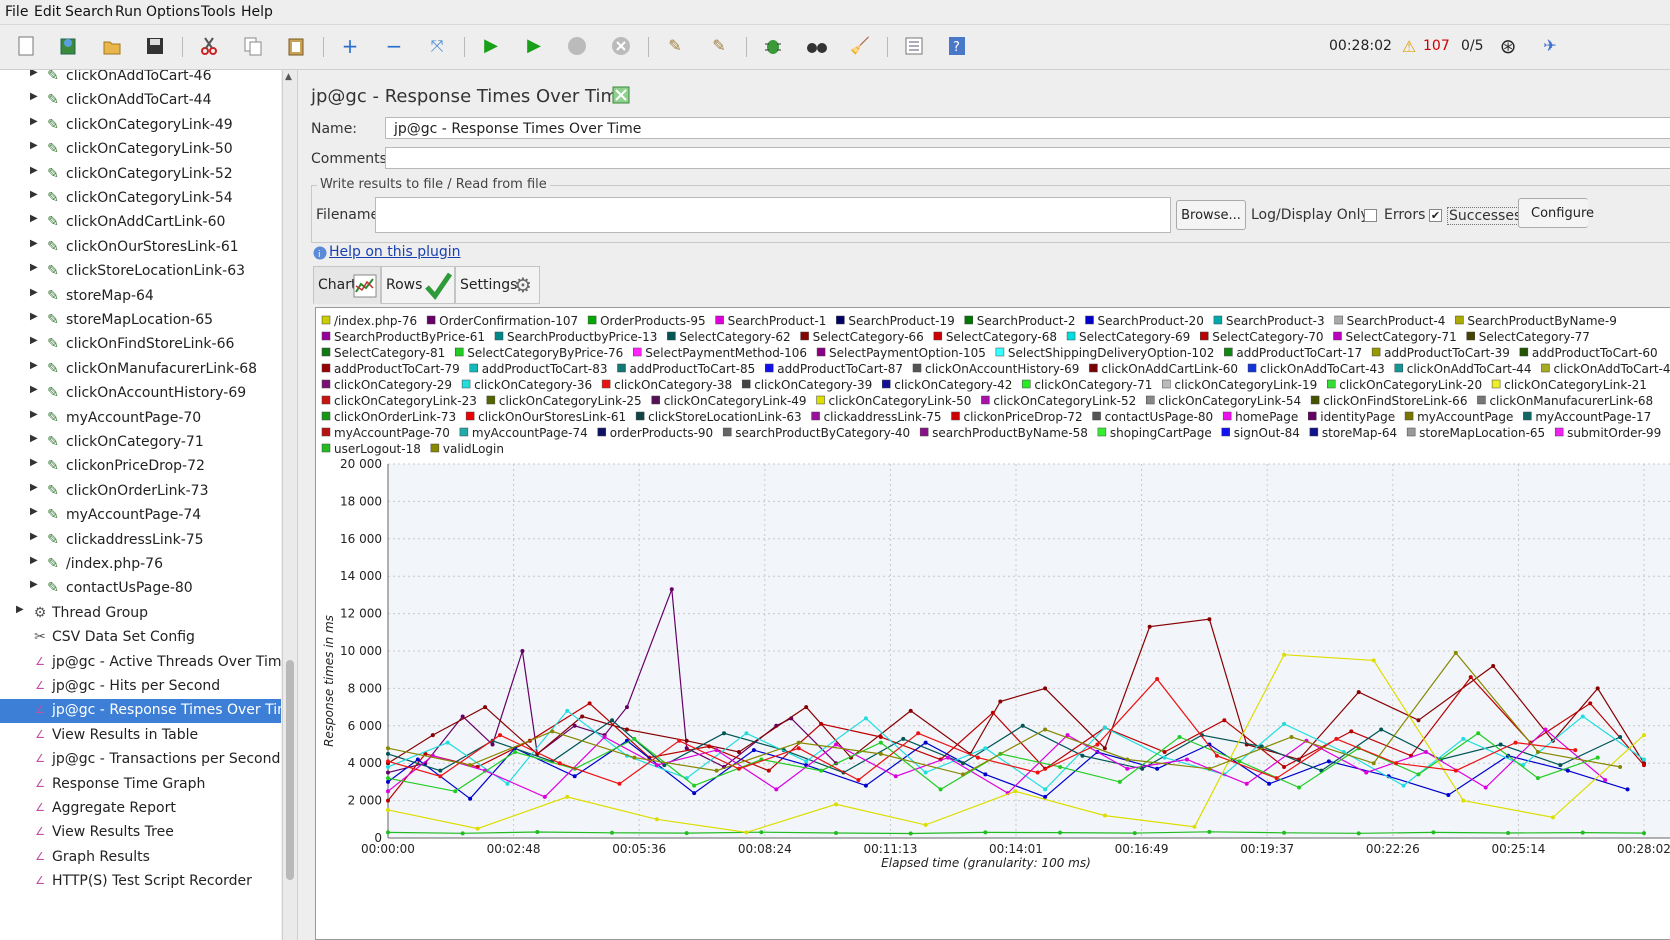 Image resolution: width=1670 pixels, height=940 pixels. What do you see at coordinates (296, 46) in the screenshot?
I see `paste-icon` at bounding box center [296, 46].